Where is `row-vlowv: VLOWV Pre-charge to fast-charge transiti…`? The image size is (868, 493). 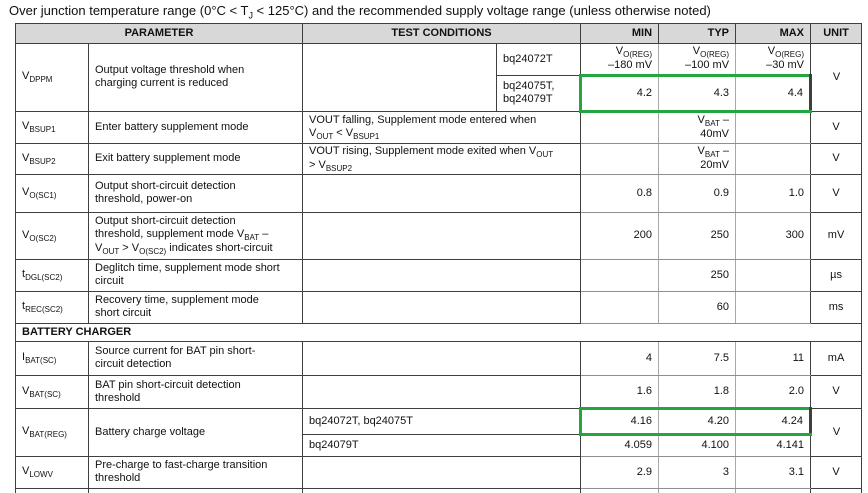
row-vlowv: VLOWV Pre-charge to fast-charge transiti… is located at coordinates (439, 472).